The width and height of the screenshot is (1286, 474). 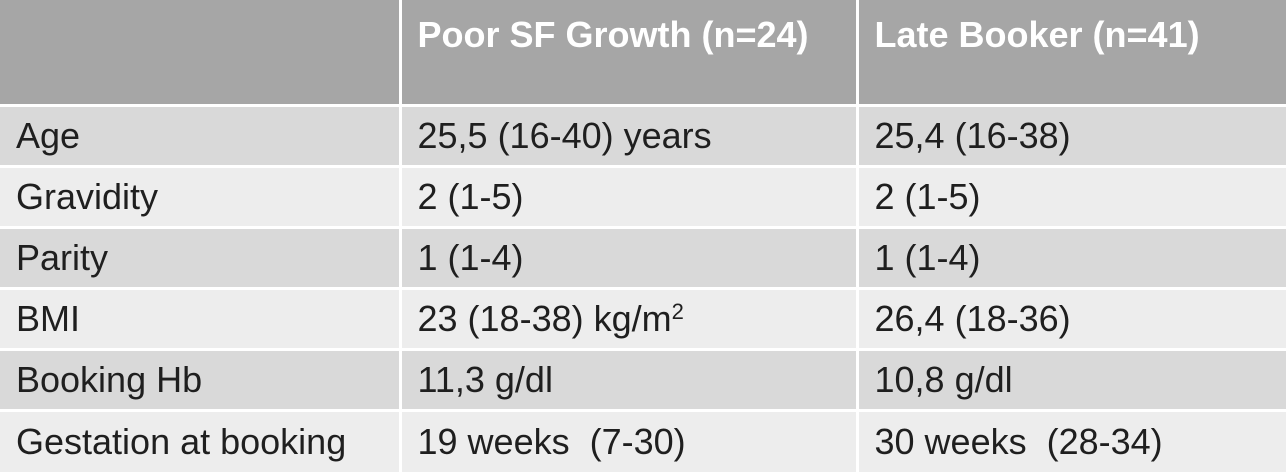 I want to click on poor-sf-value: 25,5 (16-40) years, so click(x=629, y=136).